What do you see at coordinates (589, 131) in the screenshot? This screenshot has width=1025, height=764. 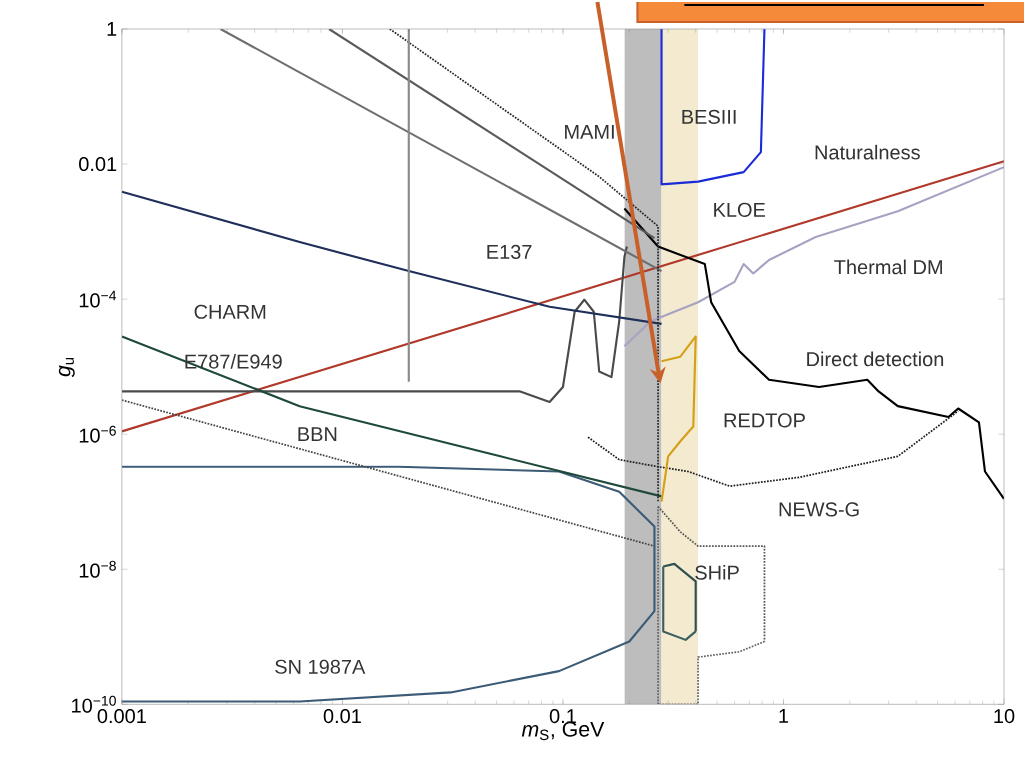 I see `annotation: MAMI` at bounding box center [589, 131].